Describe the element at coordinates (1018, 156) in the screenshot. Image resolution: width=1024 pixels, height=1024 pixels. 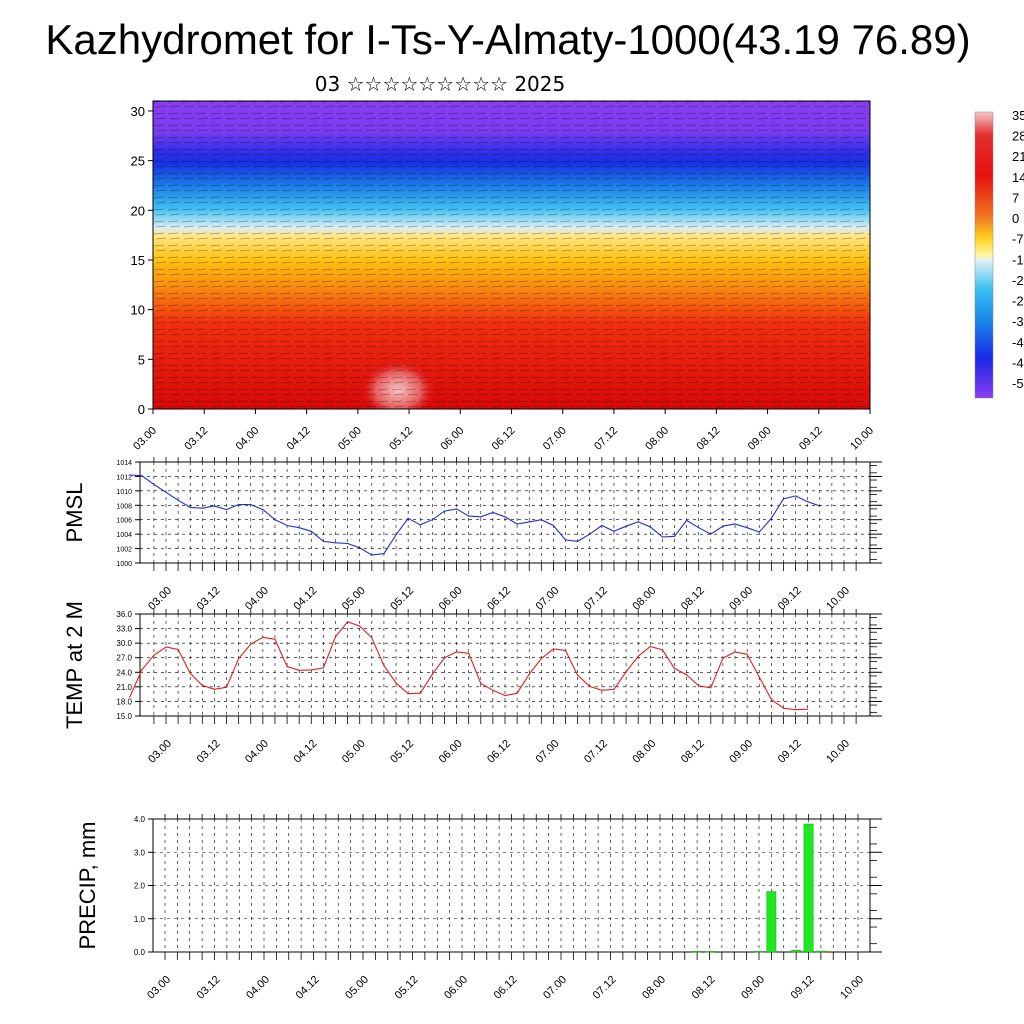
I see `colorbar-label: 21` at that location.